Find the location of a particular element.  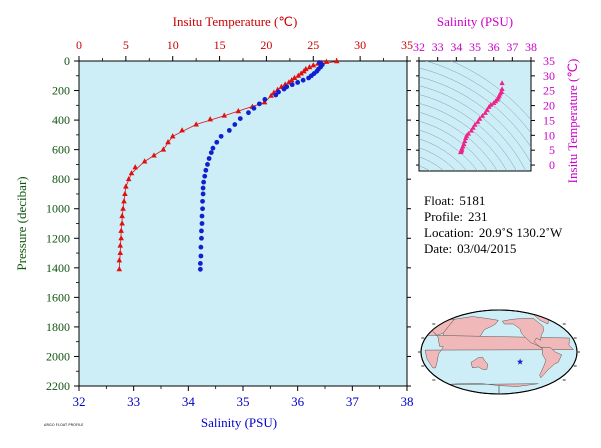

pressure-tick-label: 400 is located at coordinates (61, 120).